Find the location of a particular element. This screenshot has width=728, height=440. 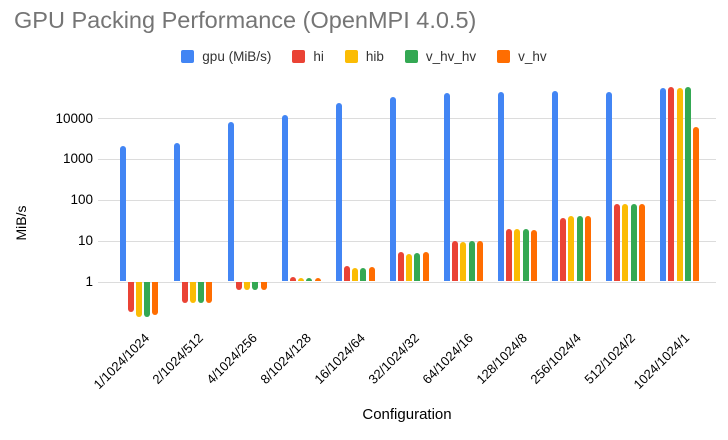

x-tick-label: 4/1024/256 is located at coordinates (232, 358).